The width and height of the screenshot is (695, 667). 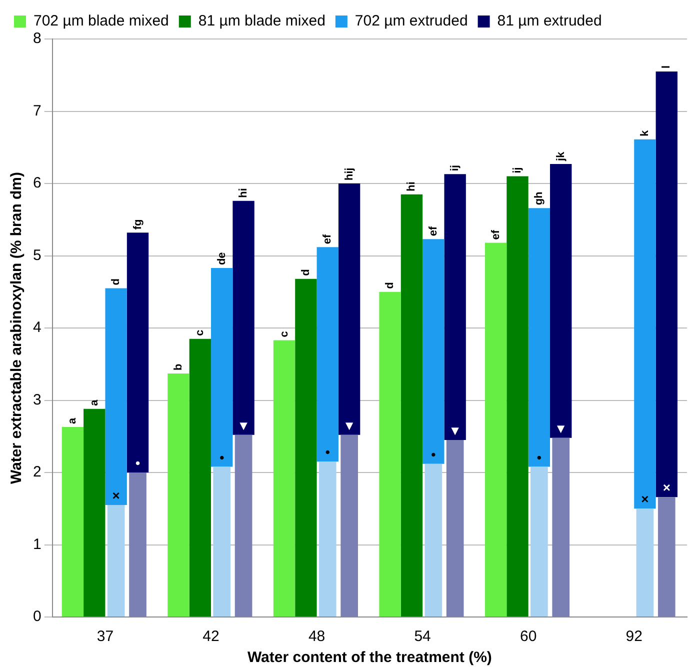 I want to click on y-tick-label: 2, so click(x=37, y=472).